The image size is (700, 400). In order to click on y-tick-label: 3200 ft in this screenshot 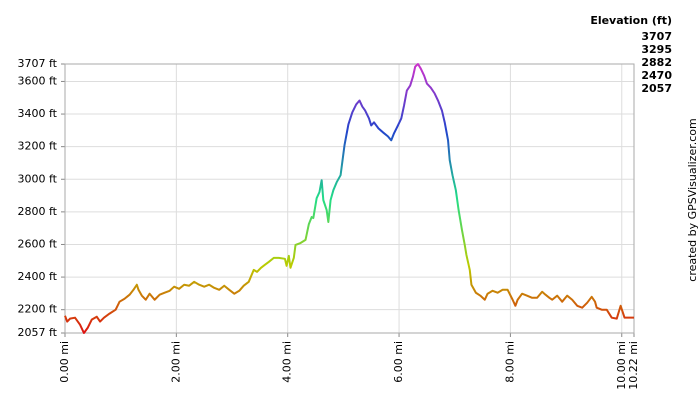, I will do `click(38, 146)`.